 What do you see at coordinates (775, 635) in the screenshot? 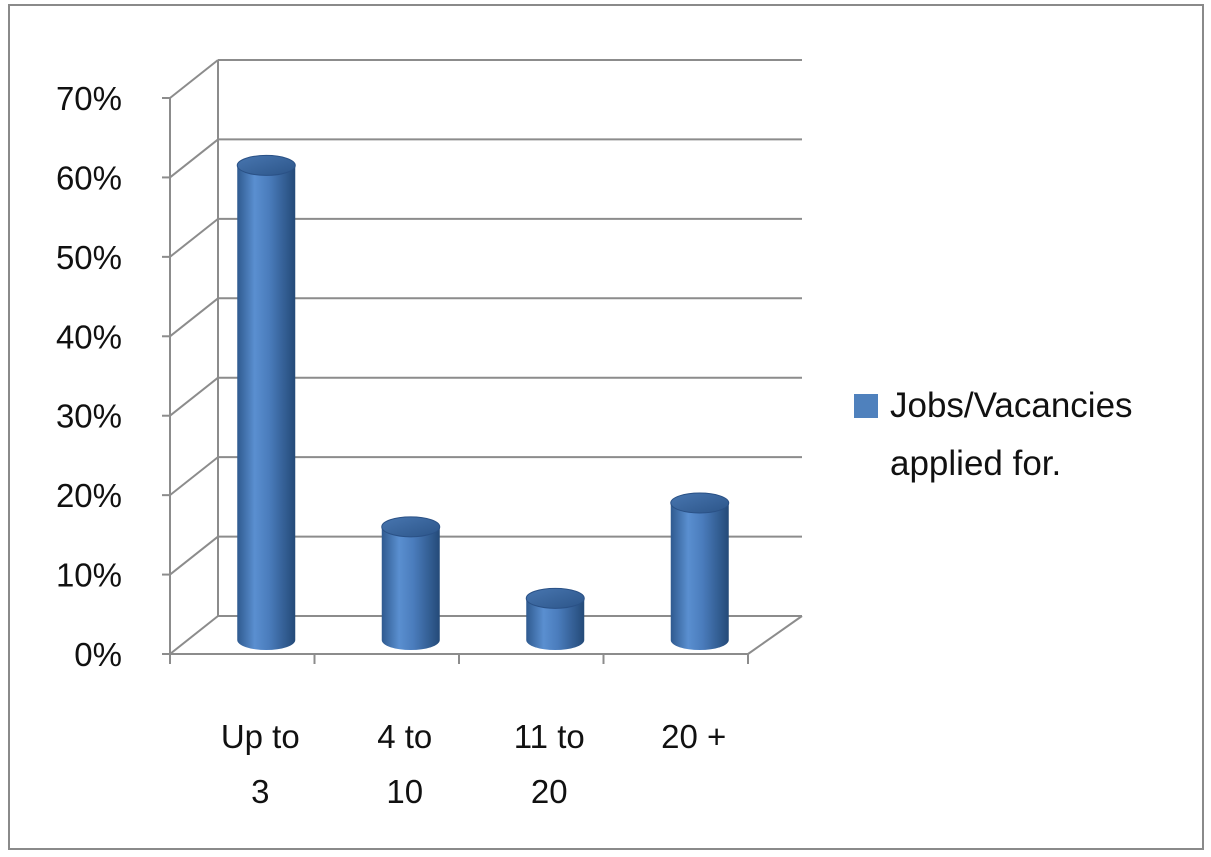
I see `floor-right-edge` at bounding box center [775, 635].